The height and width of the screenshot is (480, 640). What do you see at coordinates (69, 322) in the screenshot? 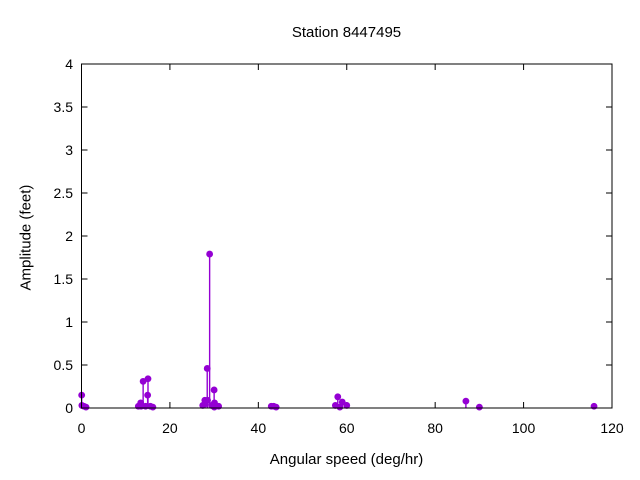
I see `y-tick-label: 1` at bounding box center [69, 322].